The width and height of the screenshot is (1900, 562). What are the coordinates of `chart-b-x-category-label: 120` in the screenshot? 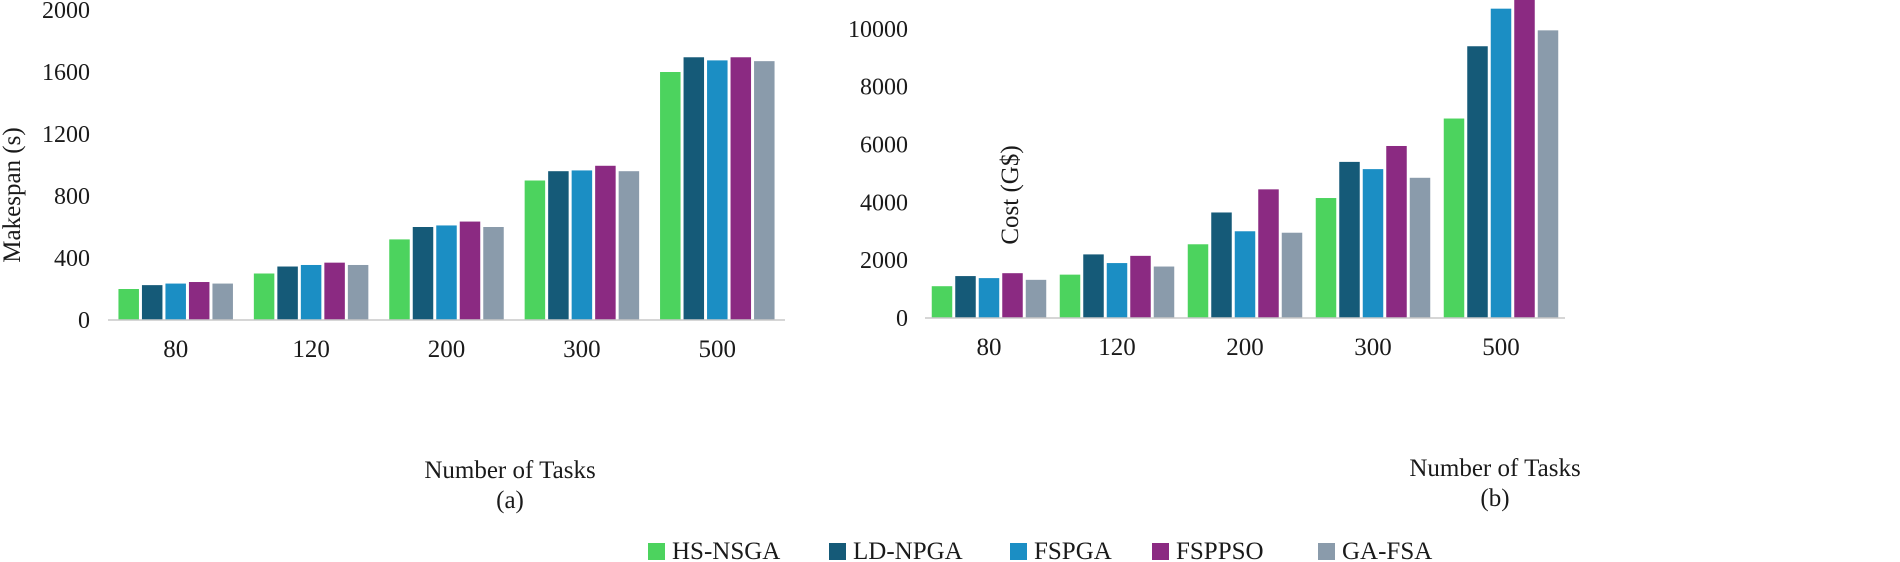 It's located at (1117, 347).